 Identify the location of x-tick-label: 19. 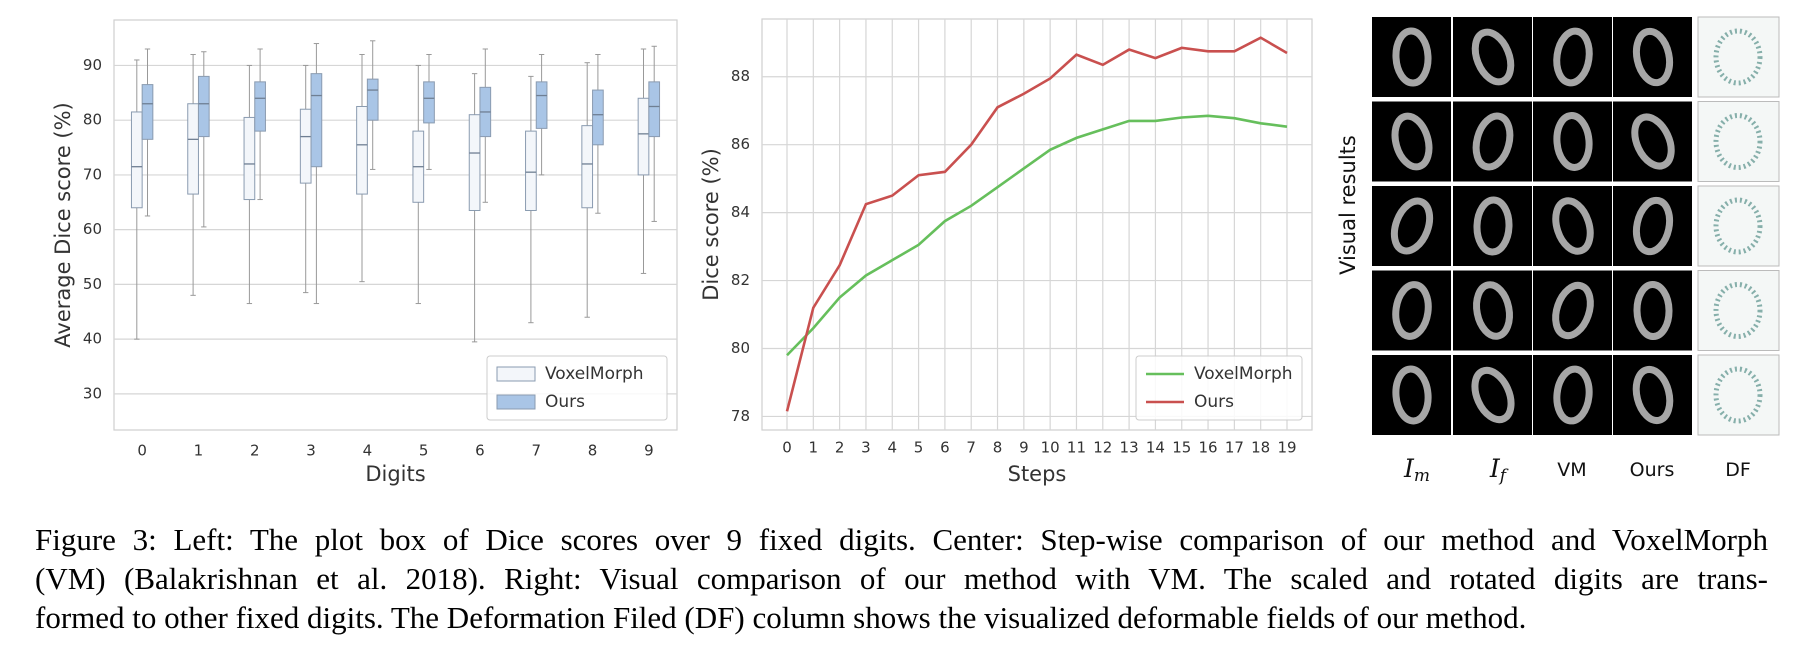
(1286, 448).